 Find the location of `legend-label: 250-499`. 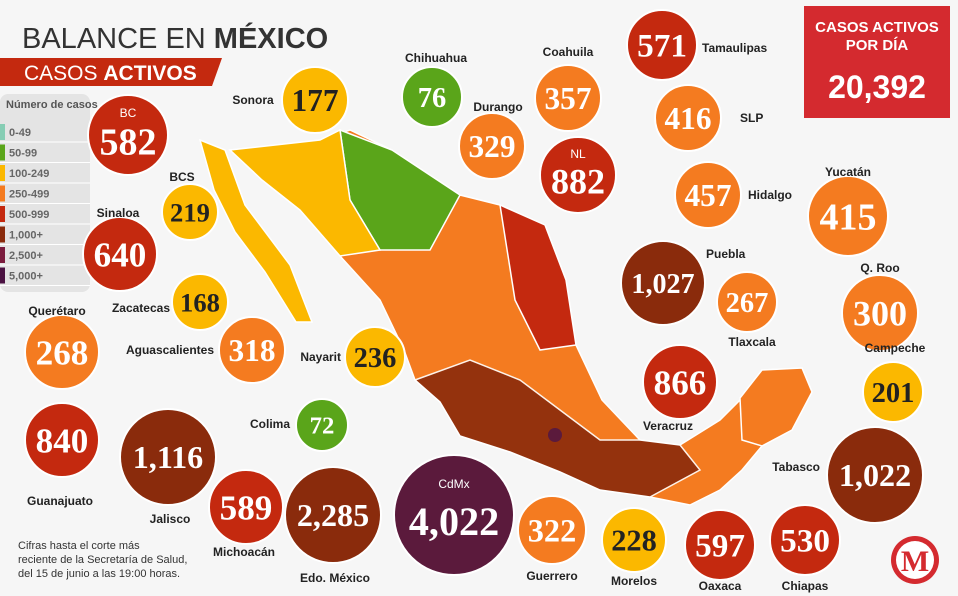

legend-label: 250-499 is located at coordinates (29, 195).